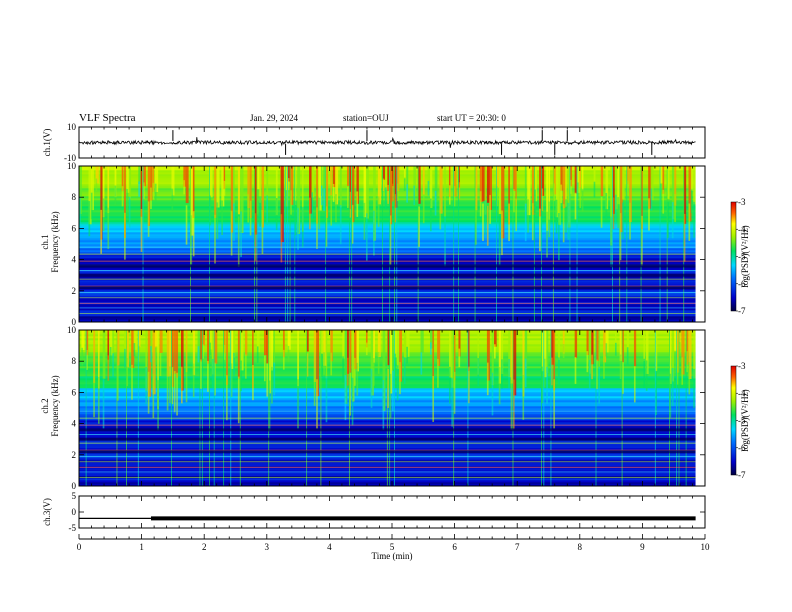  Describe the element at coordinates (392, 547) in the screenshot. I see `x-tick-label: 5` at that location.